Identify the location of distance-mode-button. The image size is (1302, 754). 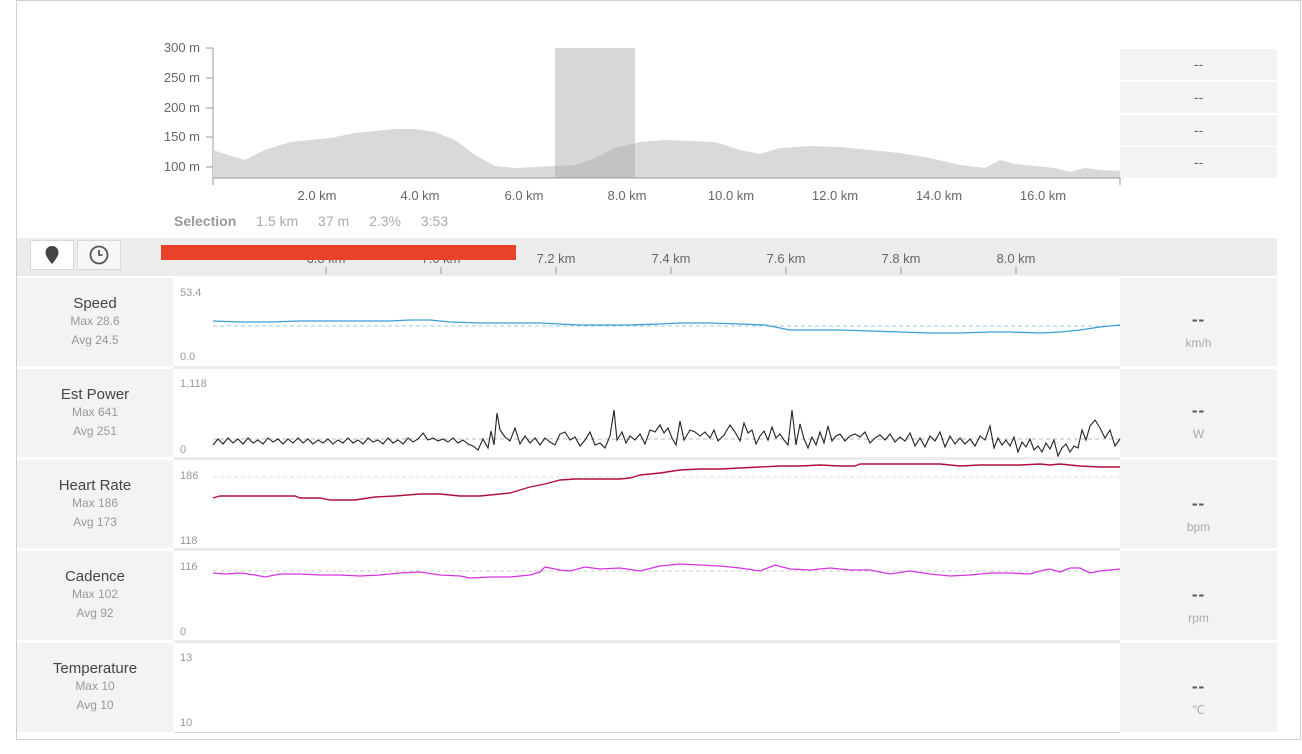
(52, 255).